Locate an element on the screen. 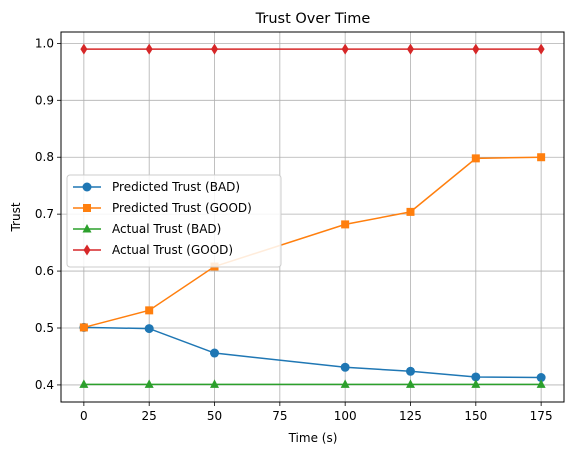 The height and width of the screenshot is (455, 567). legend-item: Predicted Trust (BAD) is located at coordinates (156, 187).